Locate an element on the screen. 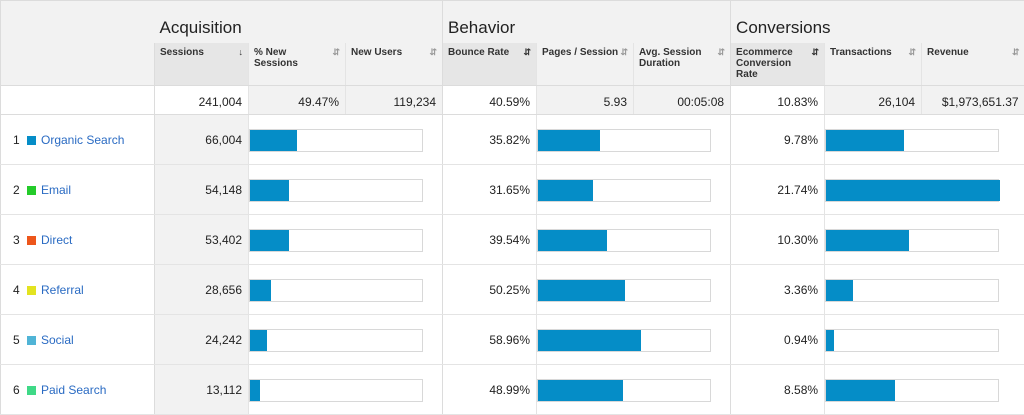  header-new-users: New Users ⇵ is located at coordinates (393, 64).